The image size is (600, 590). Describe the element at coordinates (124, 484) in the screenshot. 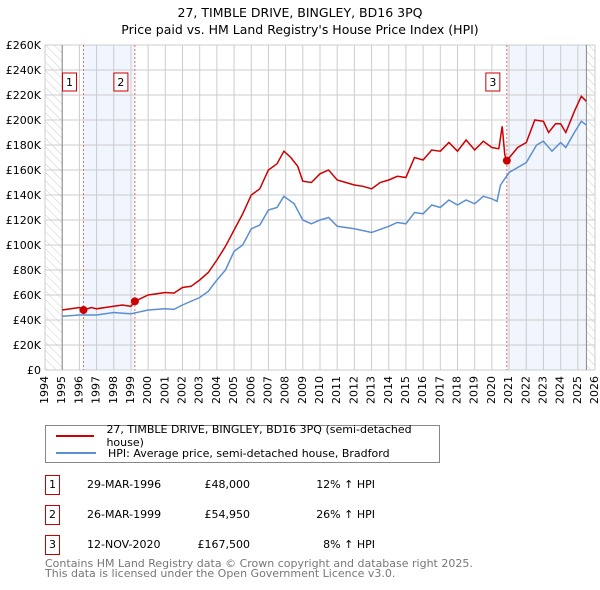

I see `sale-date: 29-MAR-1996` at that location.